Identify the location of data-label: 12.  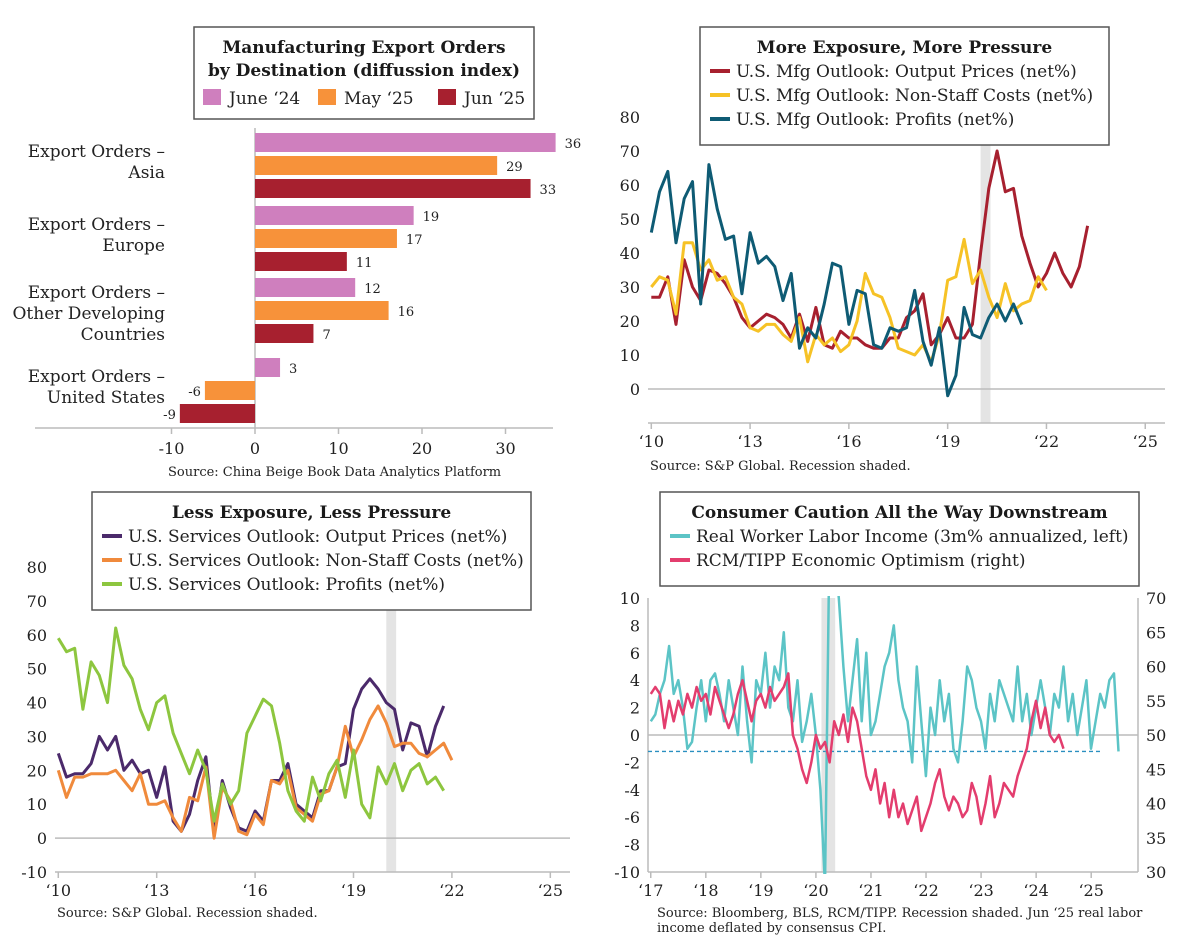
(372, 289).